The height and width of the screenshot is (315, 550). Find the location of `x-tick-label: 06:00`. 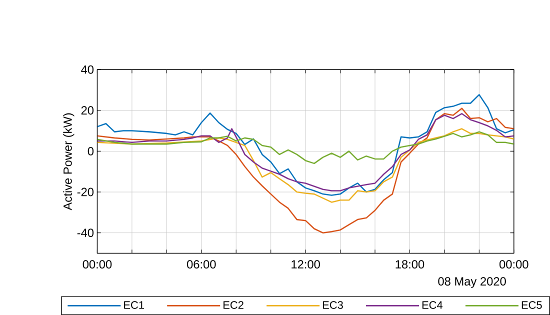

x-tick-label: 06:00 is located at coordinates (201, 264).